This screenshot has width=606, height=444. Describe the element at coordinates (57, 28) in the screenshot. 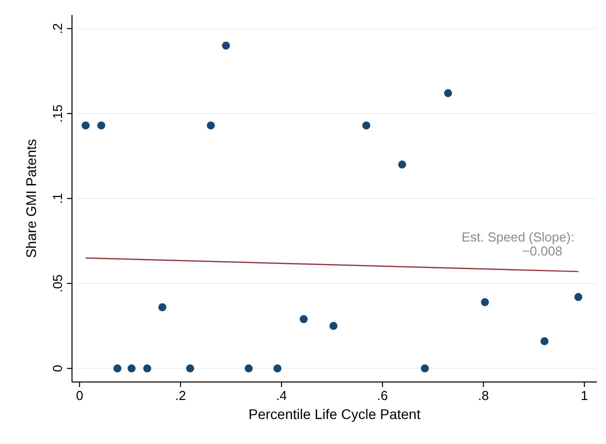

I see `y-tick-label: .2` at that location.